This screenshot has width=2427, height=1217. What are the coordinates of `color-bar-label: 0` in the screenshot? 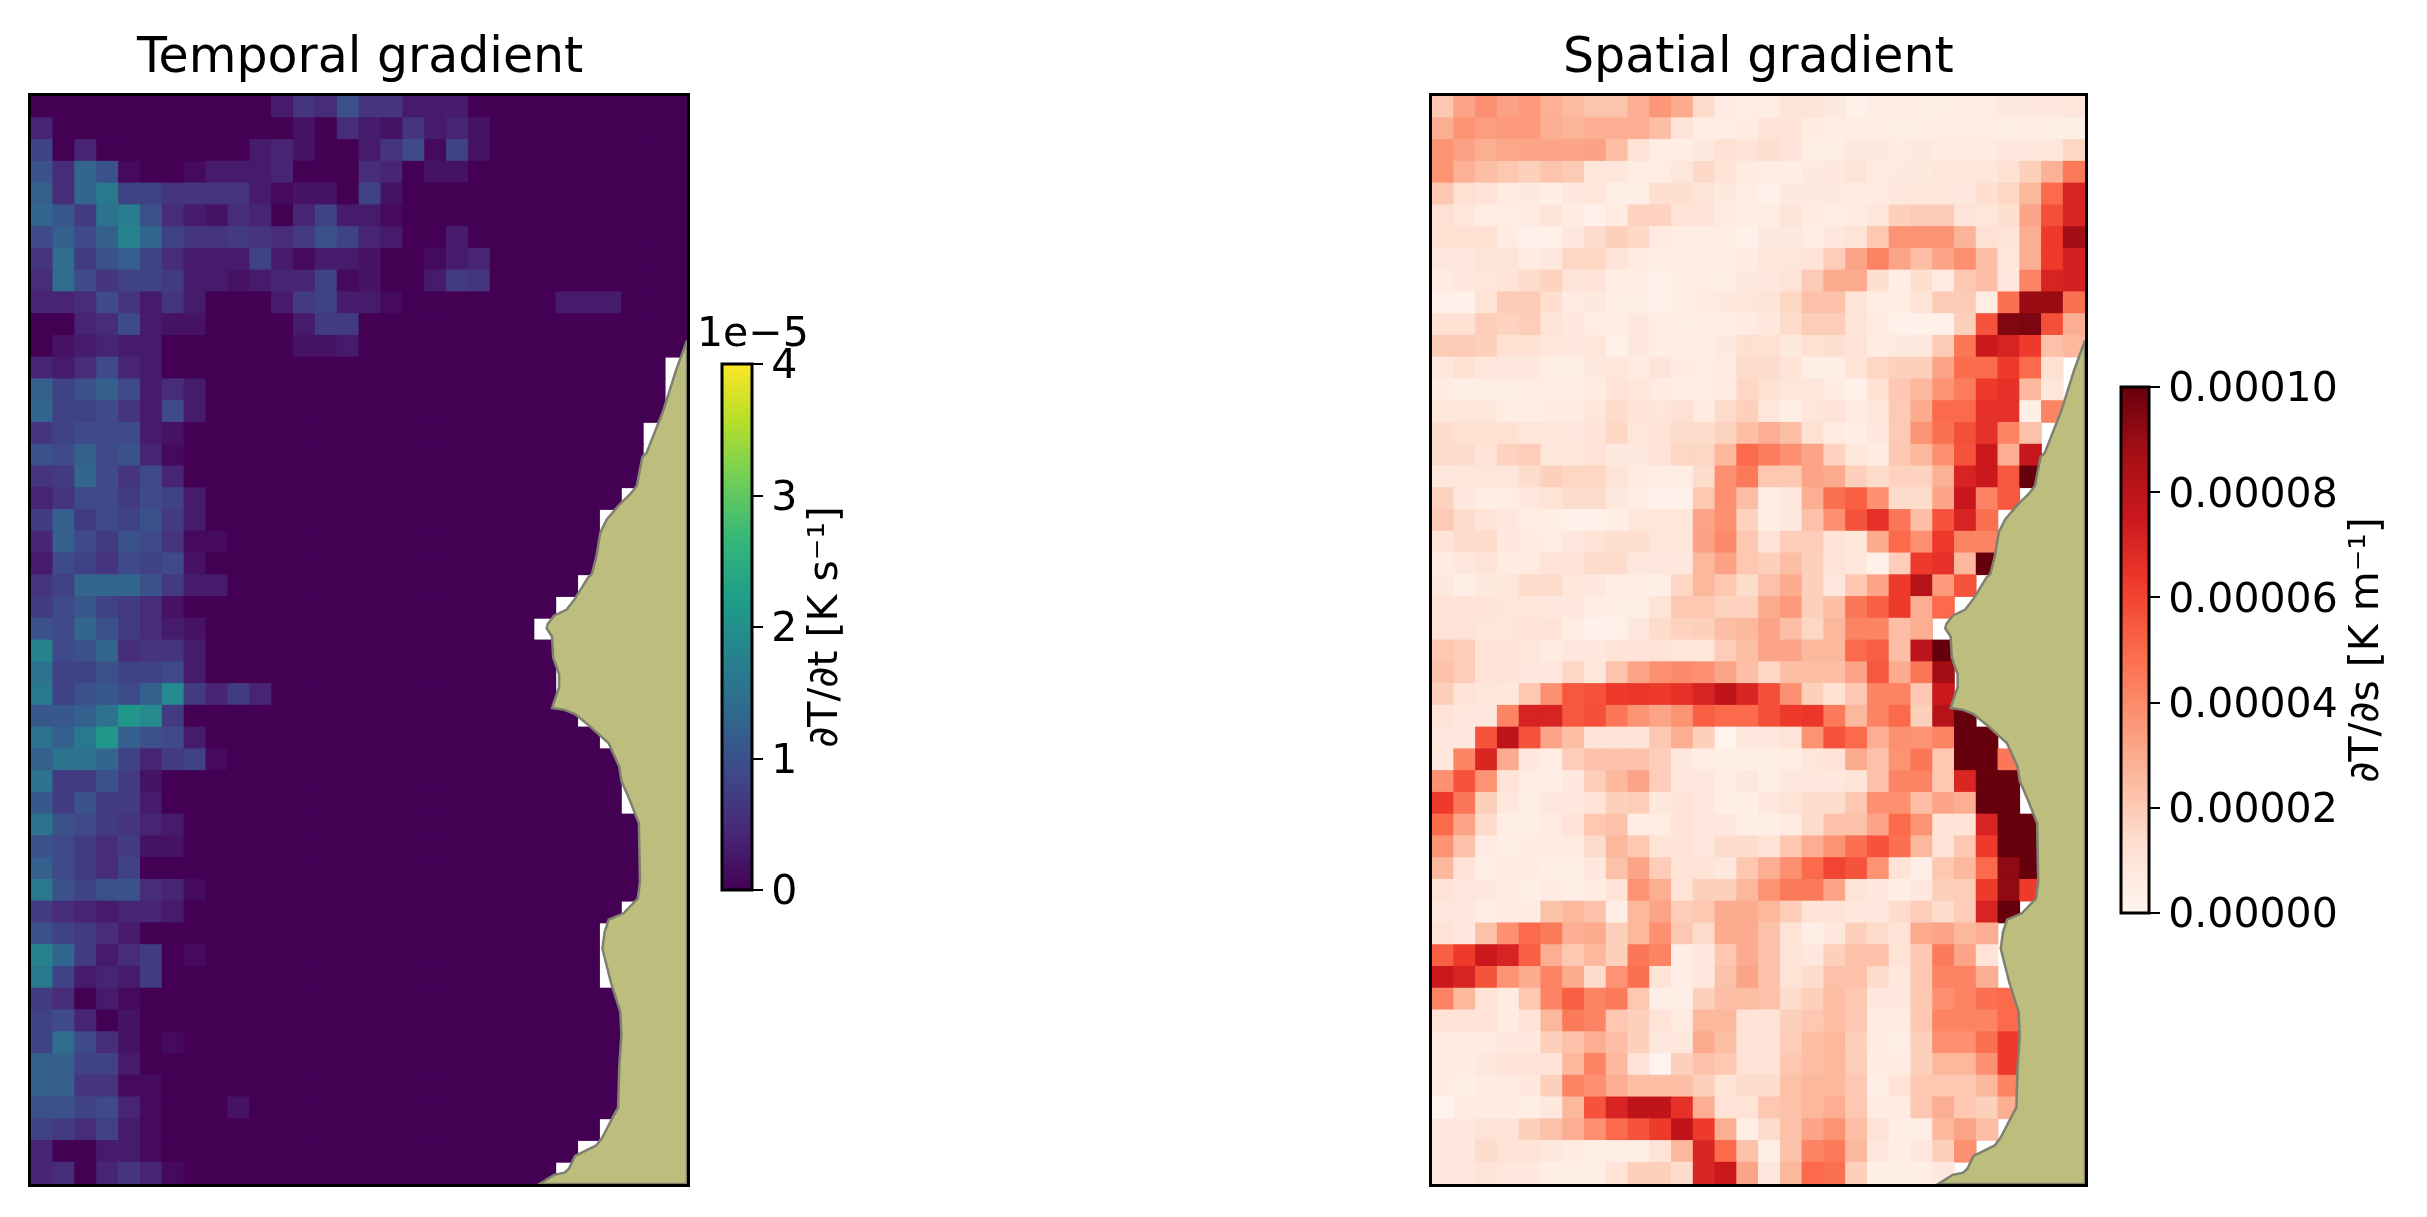 It's located at (784, 890).